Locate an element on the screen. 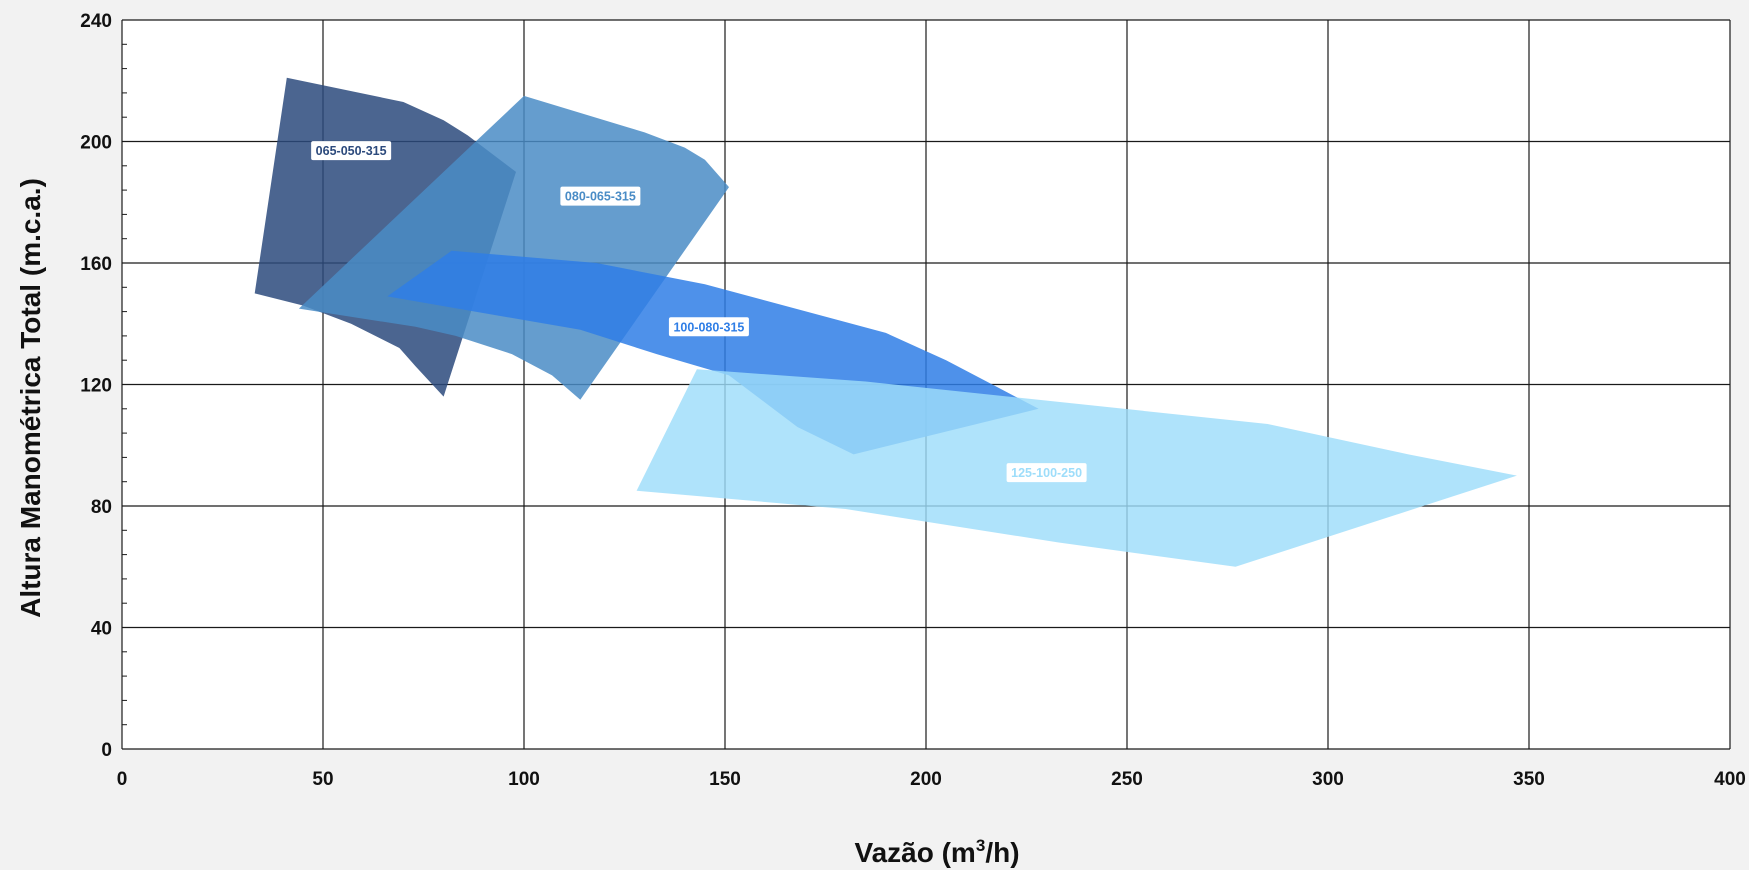  y-tick-label-120: 120 is located at coordinates (96, 386).